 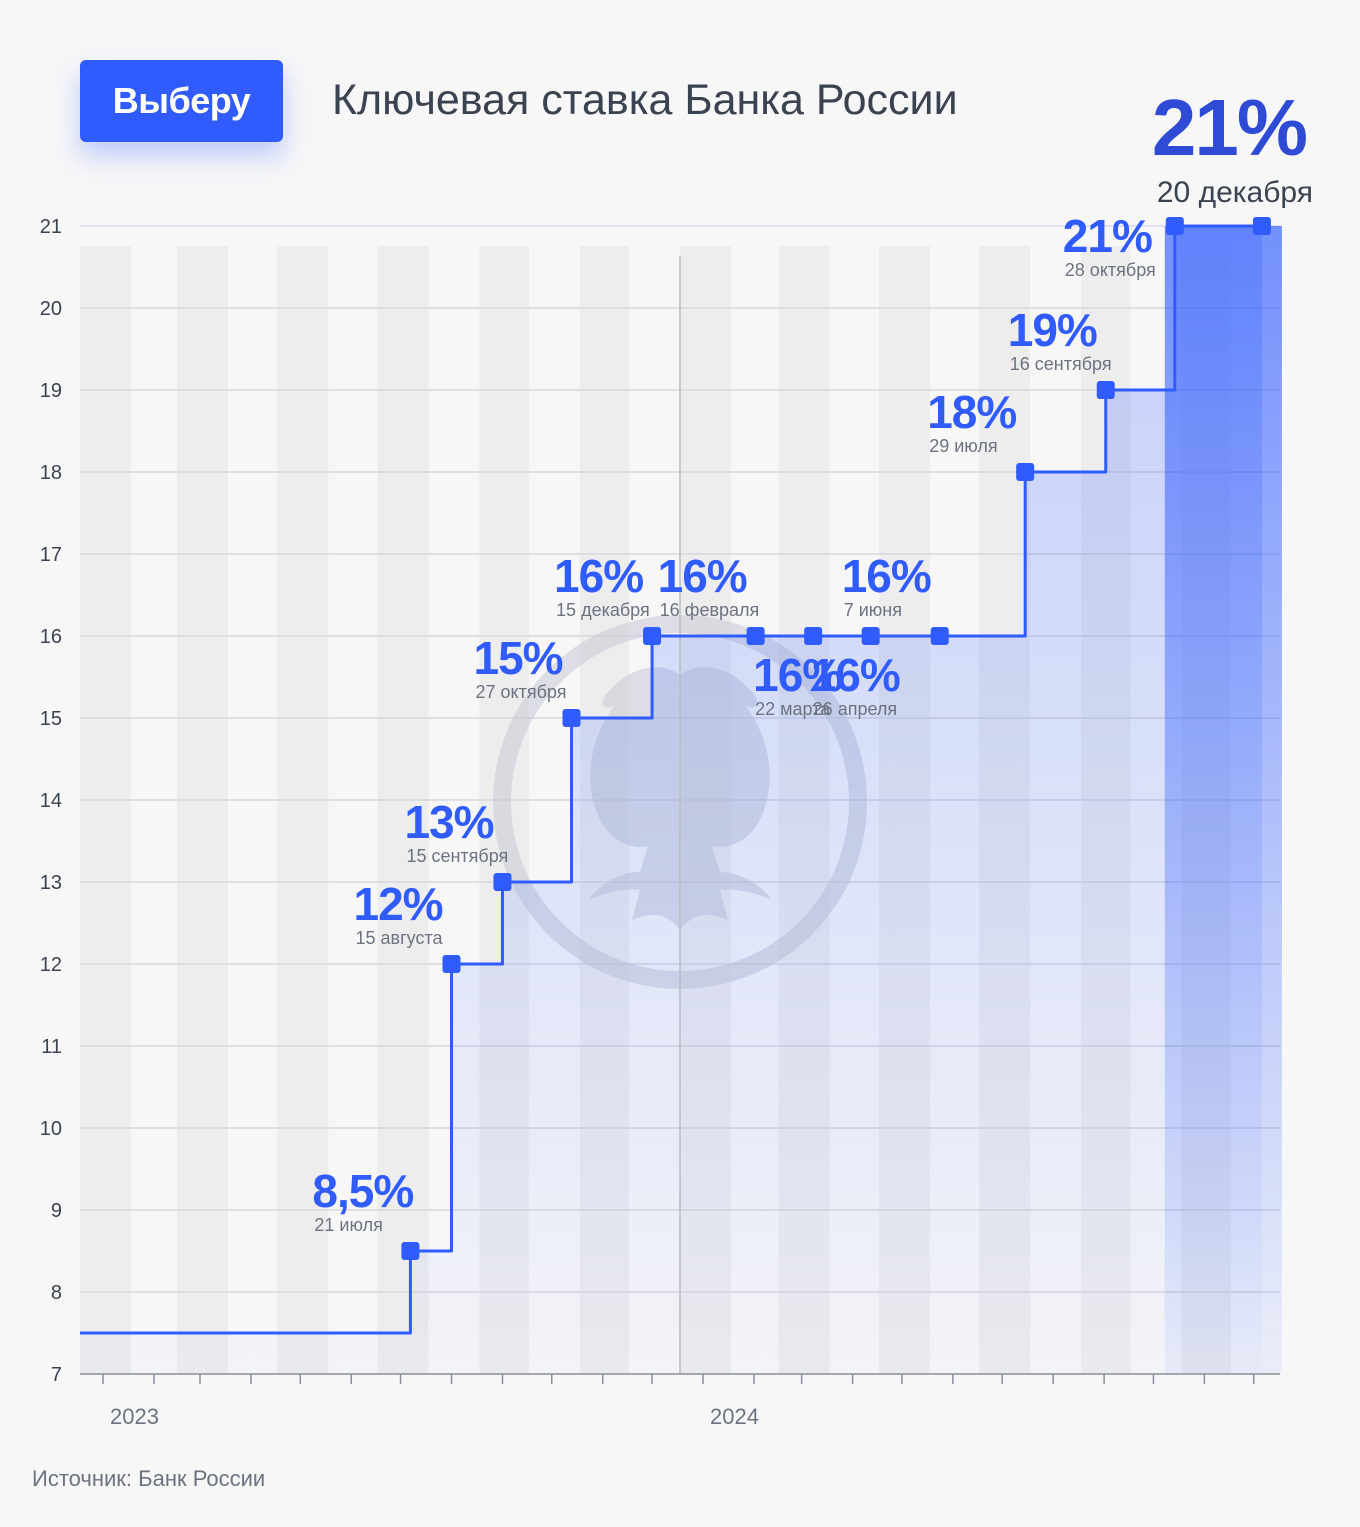 I want to click on rate-date-label: 16 февраля, so click(x=710, y=610).